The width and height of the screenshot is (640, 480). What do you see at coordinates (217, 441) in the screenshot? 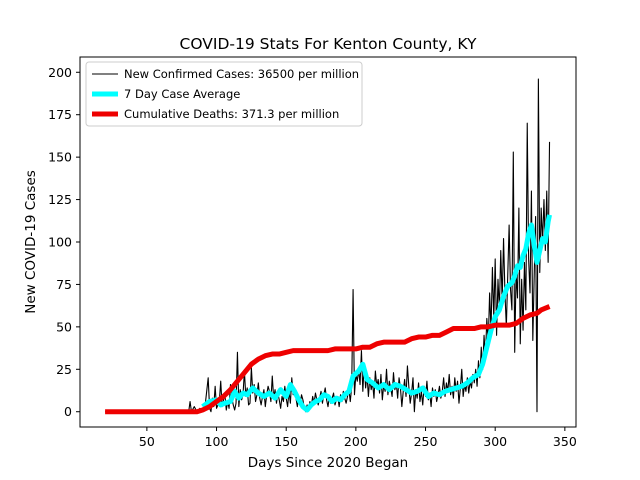
I see `x-tick-label: 100` at bounding box center [217, 441].